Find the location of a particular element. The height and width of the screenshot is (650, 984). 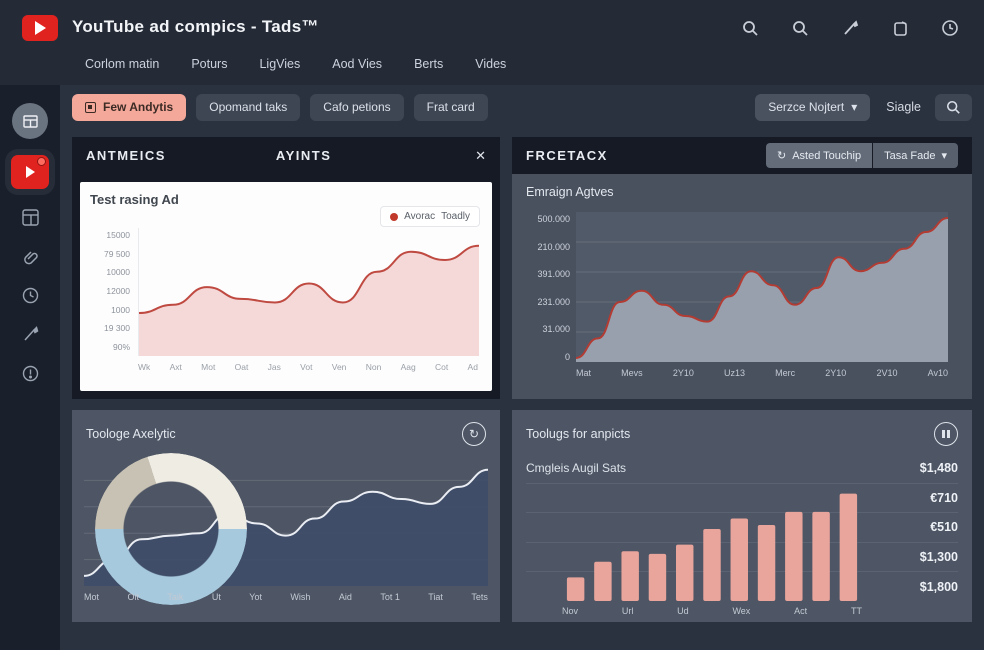

x-tick-label: Nov is located at coordinates (570, 611).